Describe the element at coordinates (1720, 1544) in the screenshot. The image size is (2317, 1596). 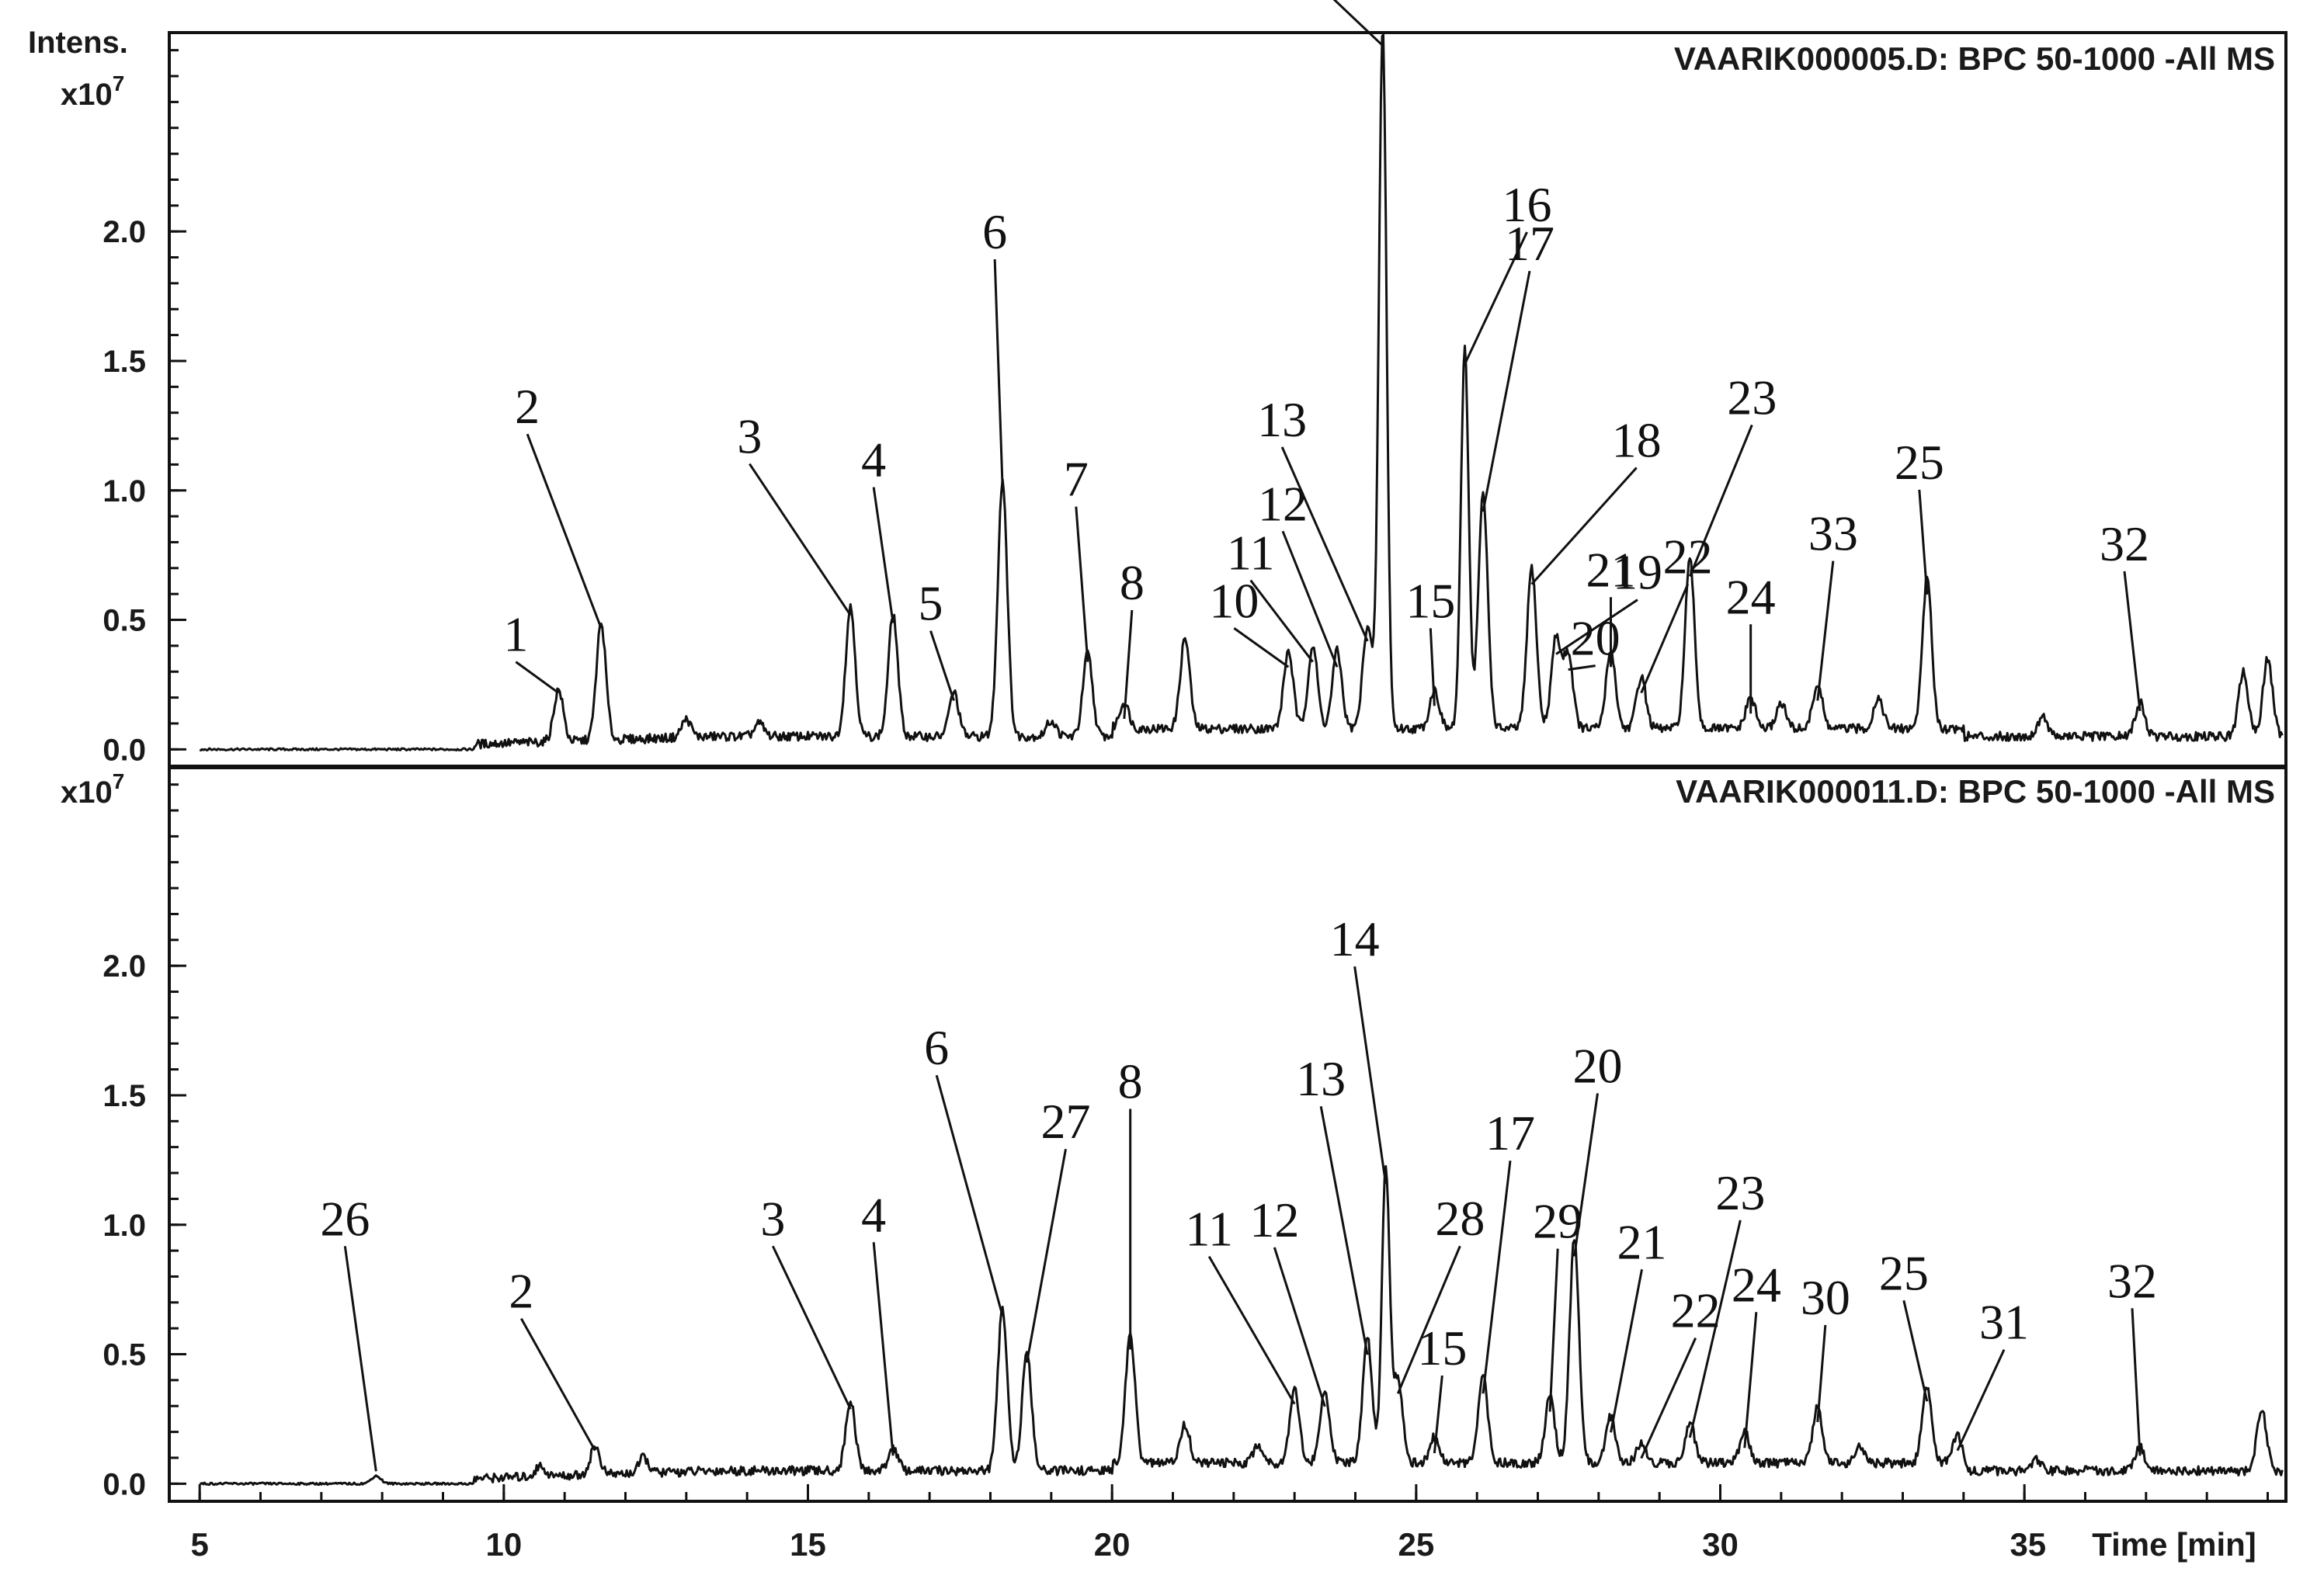
I see `x-tick-label: 30` at that location.